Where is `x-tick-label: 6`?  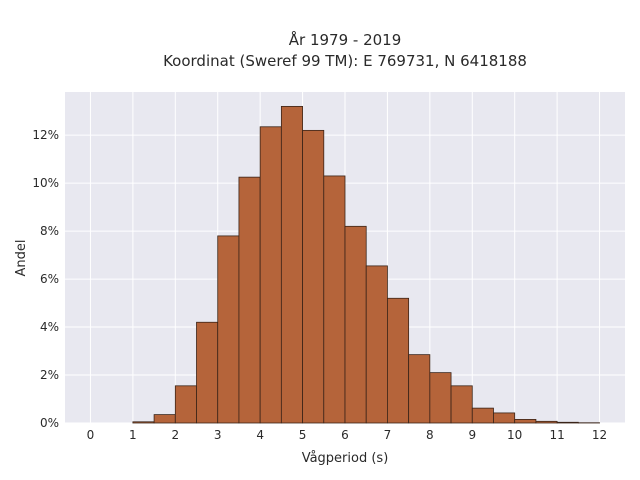 x-tick-label: 6 is located at coordinates (345, 435).